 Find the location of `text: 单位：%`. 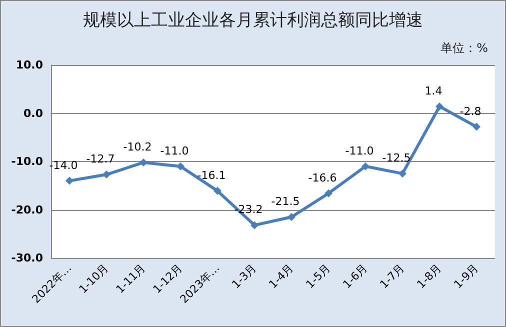

text: 单位：% is located at coordinates (464, 48).